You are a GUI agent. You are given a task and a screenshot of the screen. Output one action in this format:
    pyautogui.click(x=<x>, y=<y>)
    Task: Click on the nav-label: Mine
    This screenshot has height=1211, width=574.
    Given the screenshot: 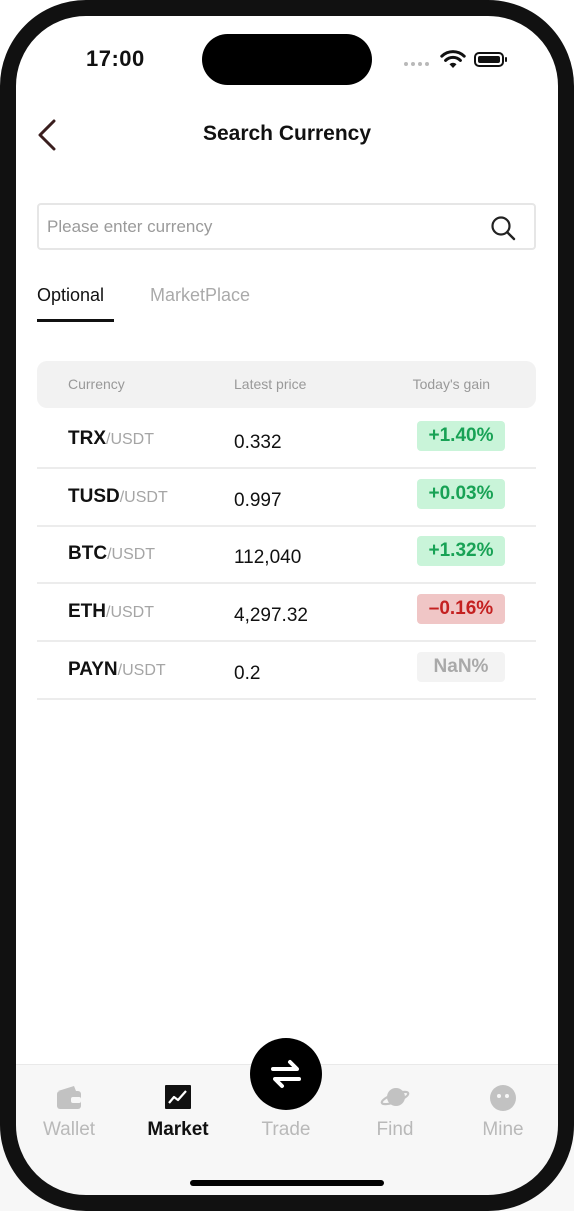 What is the action you would take?
    pyautogui.click(x=503, y=1129)
    